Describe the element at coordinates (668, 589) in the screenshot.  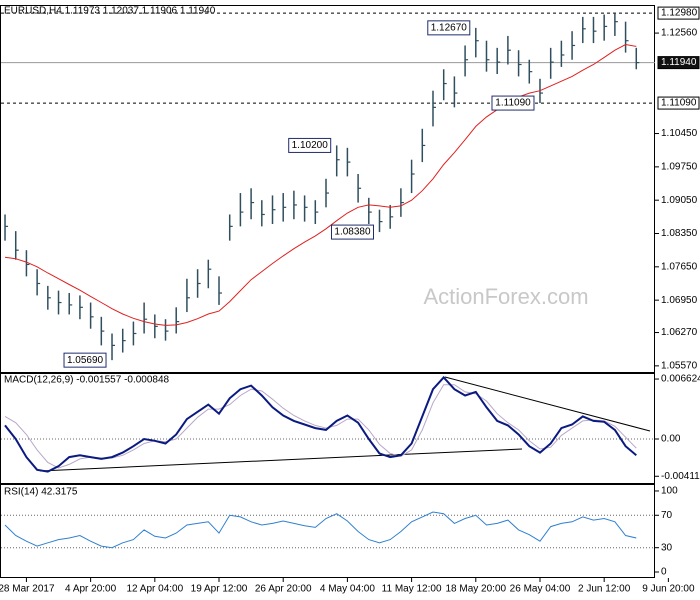
I see `x-tick-label: 9 Jun 20:00` at that location.